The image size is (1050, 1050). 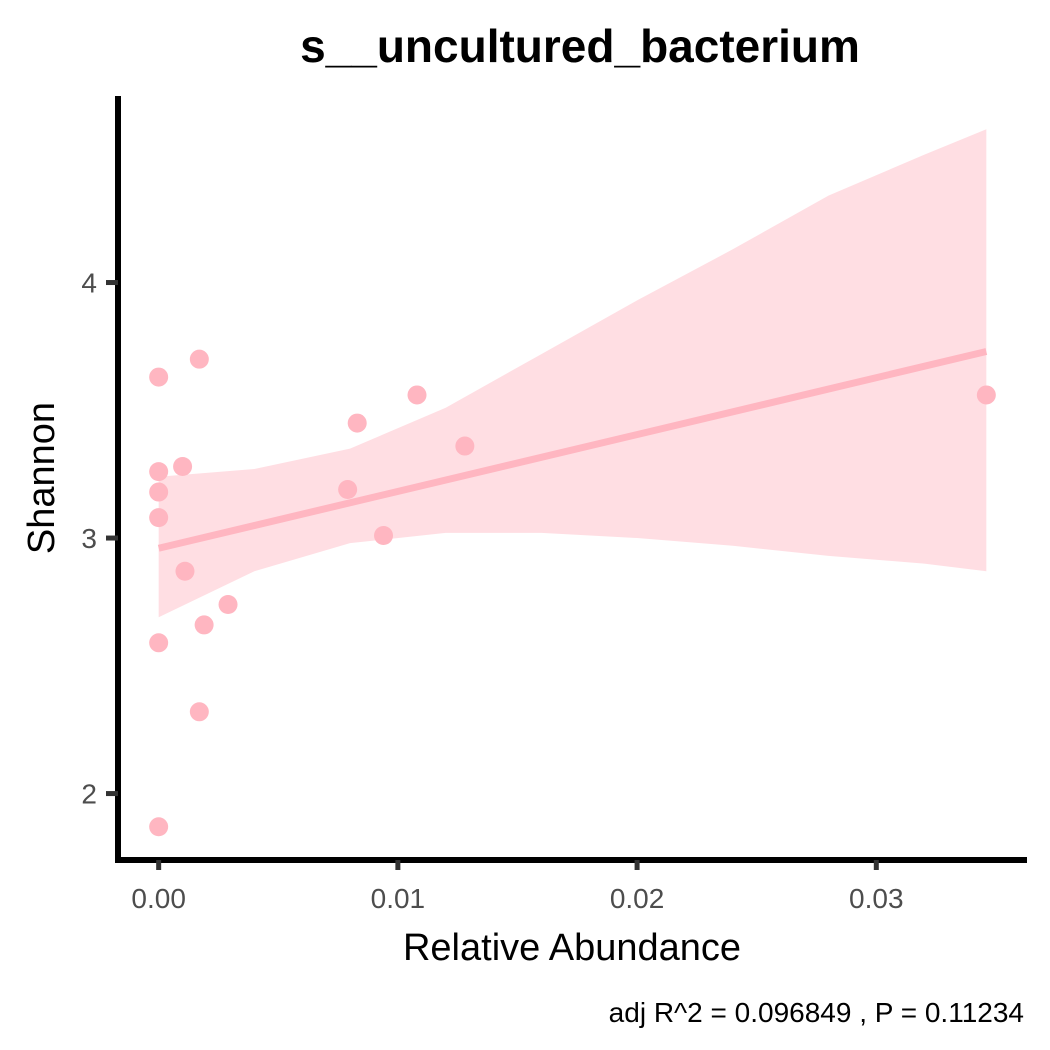 I want to click on y-tick-label-1: 2, so click(x=89, y=794).